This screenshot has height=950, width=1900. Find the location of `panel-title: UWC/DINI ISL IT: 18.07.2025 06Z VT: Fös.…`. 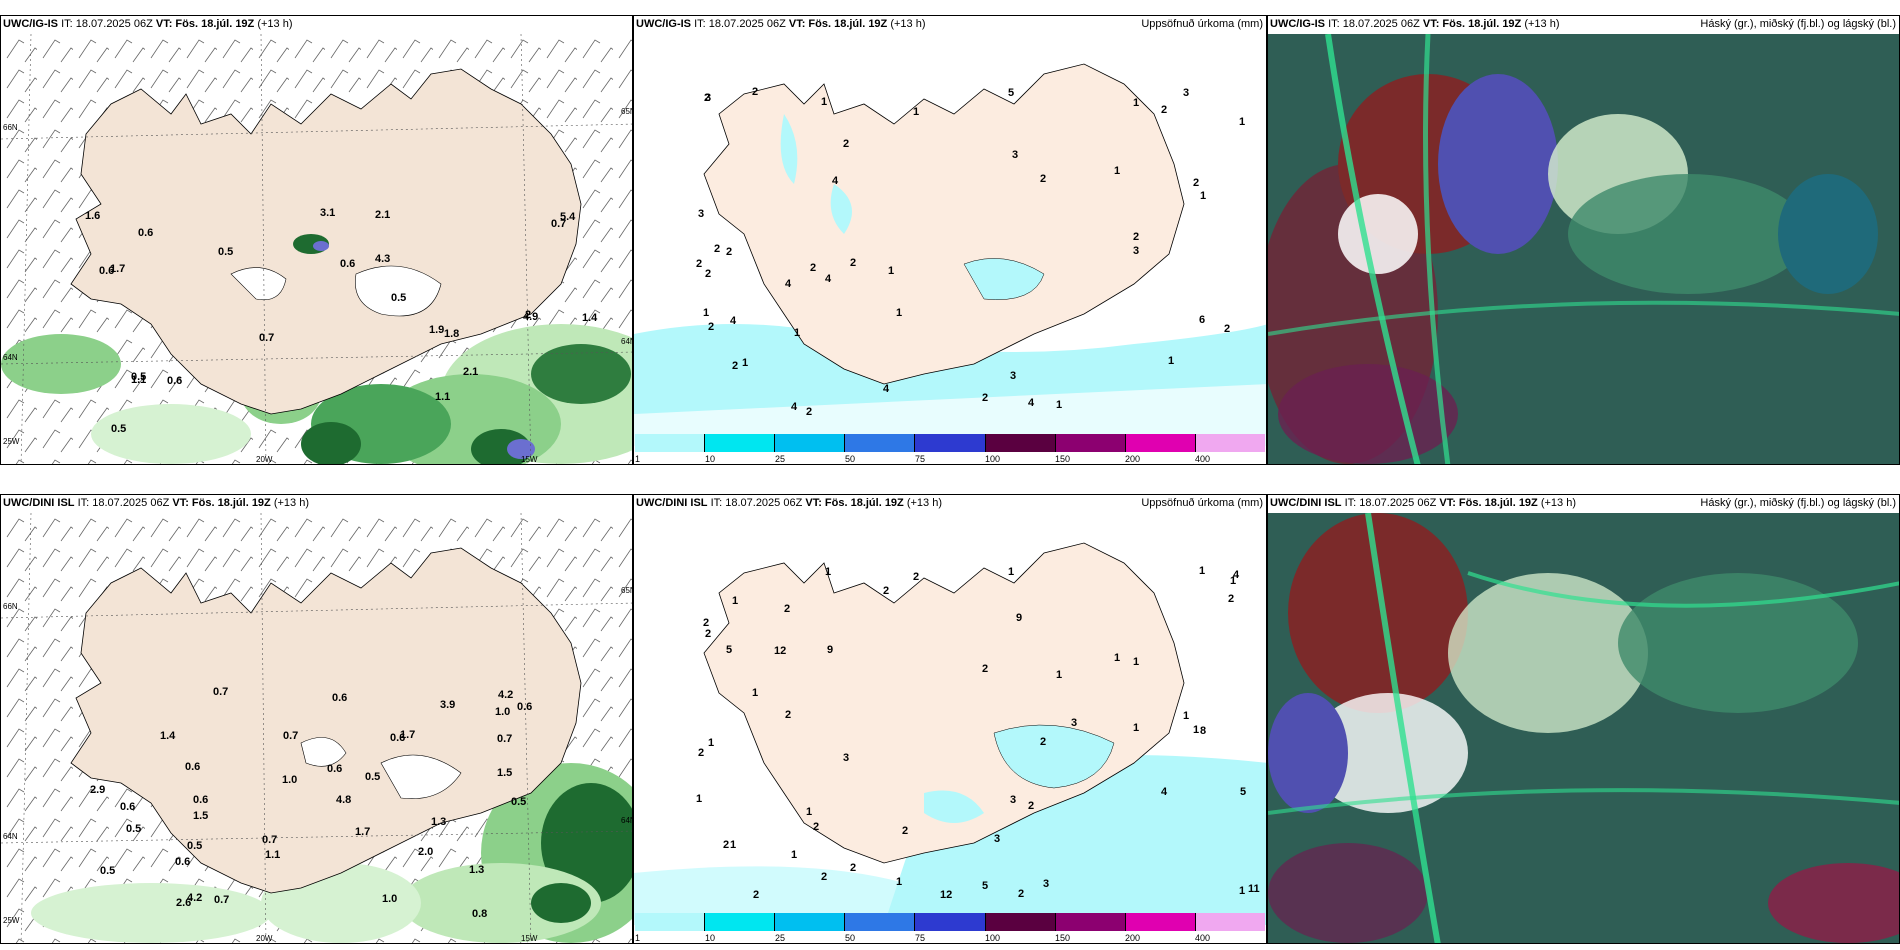

panel-title: UWC/DINI ISL IT: 18.07.2025 06Z VT: Fös.… is located at coordinates (156, 503).